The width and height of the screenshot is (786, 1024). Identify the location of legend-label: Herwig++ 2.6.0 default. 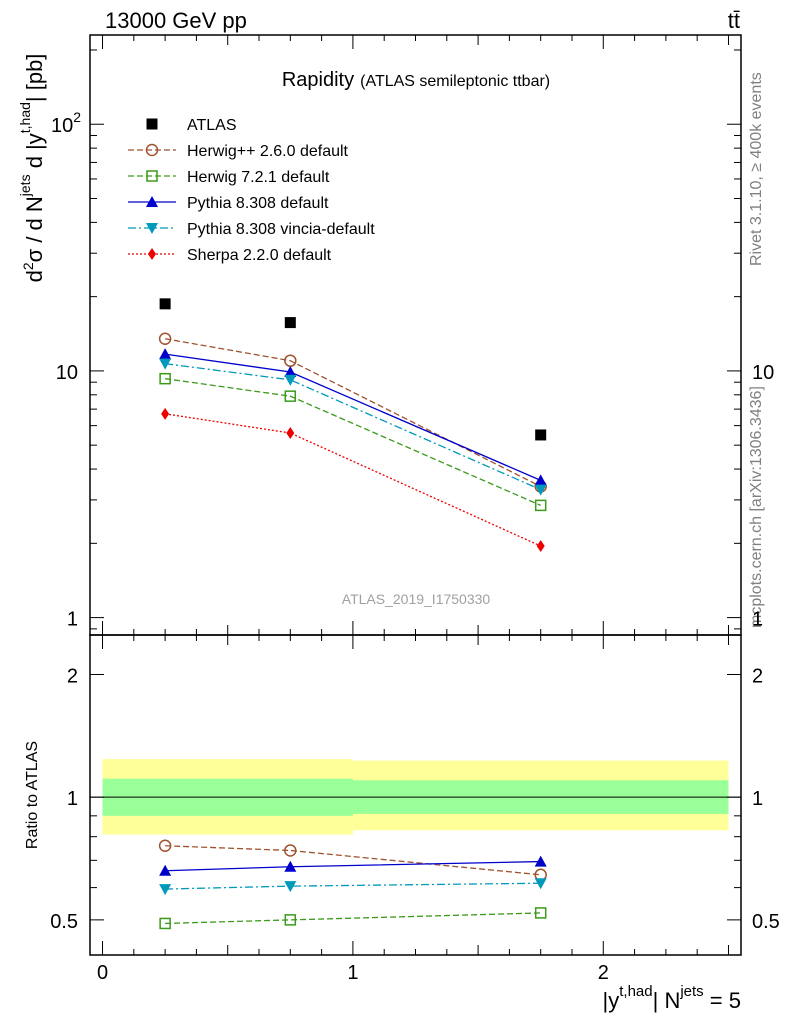
(268, 151).